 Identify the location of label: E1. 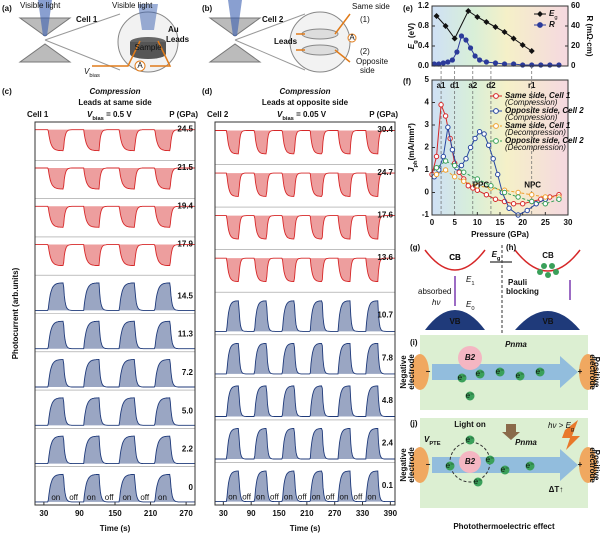
(470, 280).